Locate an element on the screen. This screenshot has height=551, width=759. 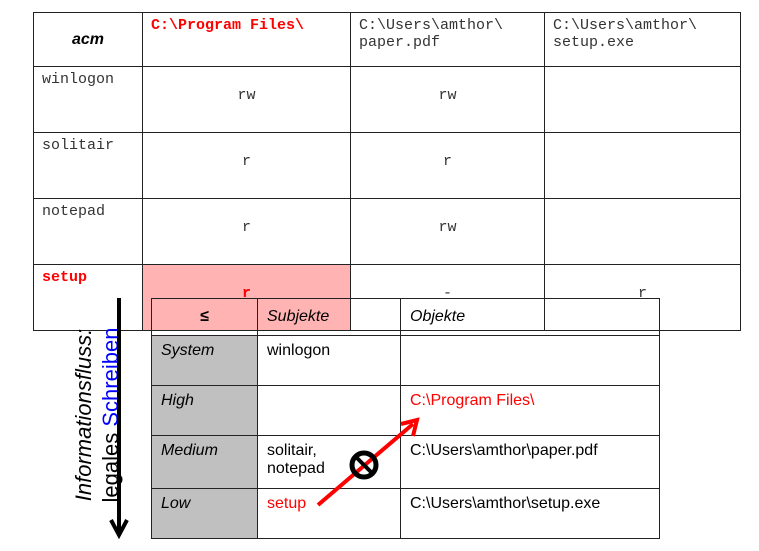
acm-subject-setup: setup is located at coordinates (88, 297).